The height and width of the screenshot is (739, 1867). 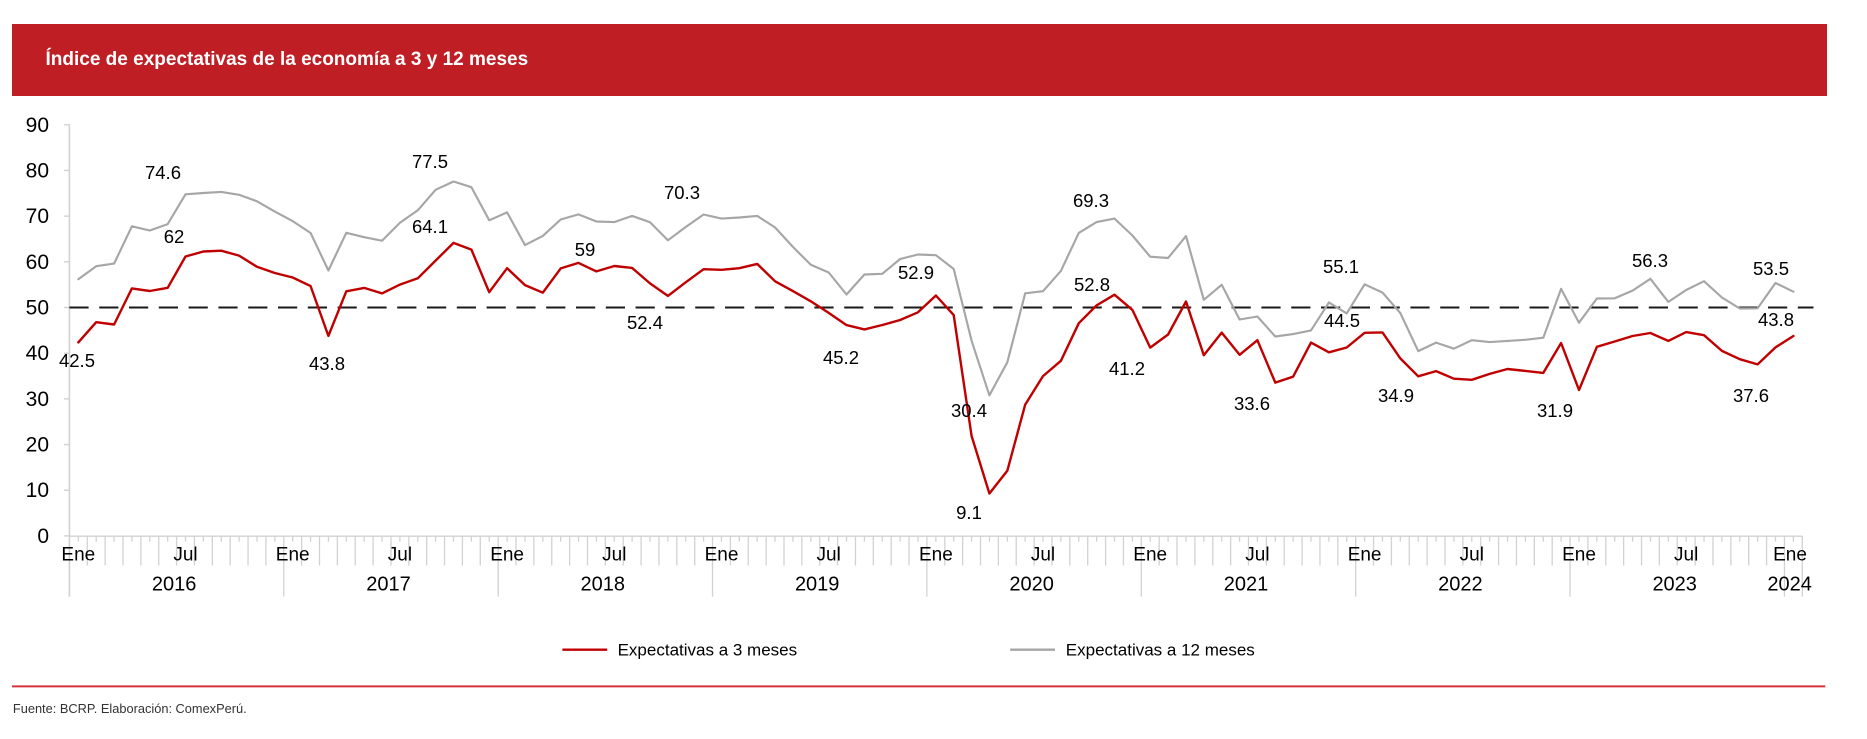 What do you see at coordinates (37, 490) in the screenshot?
I see `svg-text: 10` at bounding box center [37, 490].